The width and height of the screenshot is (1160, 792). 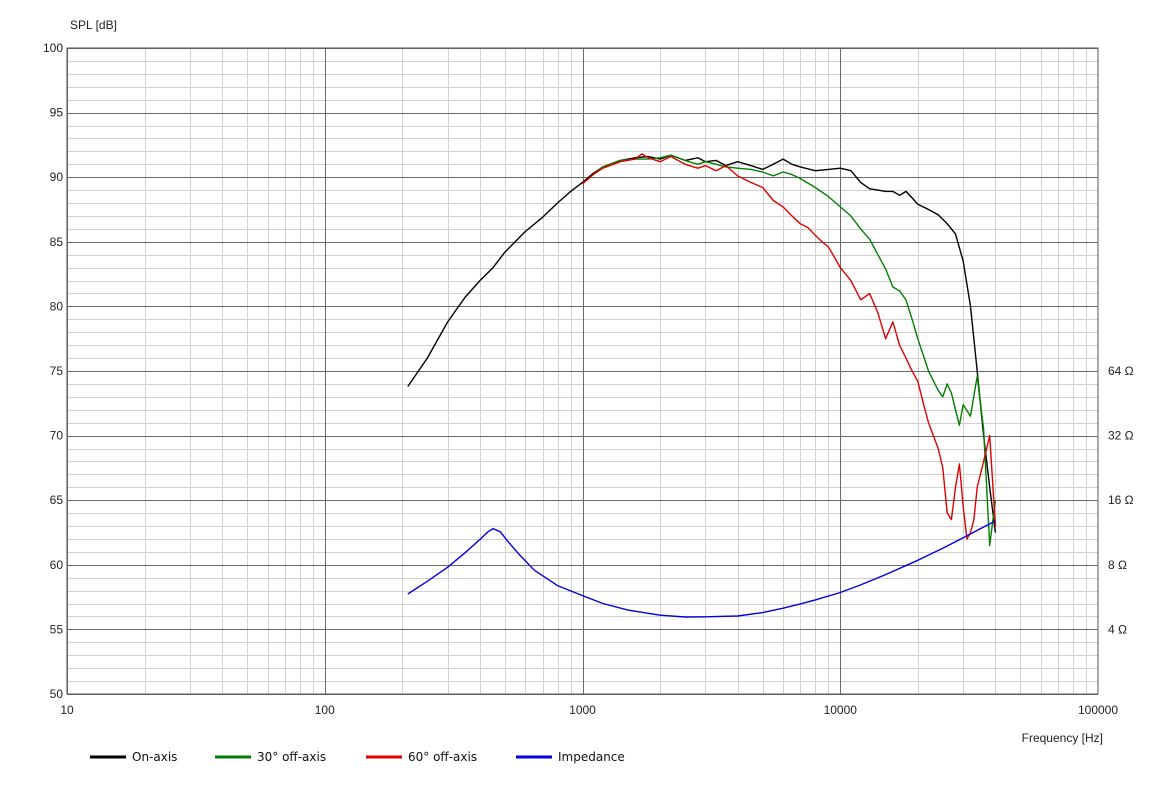 What do you see at coordinates (1117, 565) in the screenshot?
I see `y2-tick-label: 8 Ω` at bounding box center [1117, 565].